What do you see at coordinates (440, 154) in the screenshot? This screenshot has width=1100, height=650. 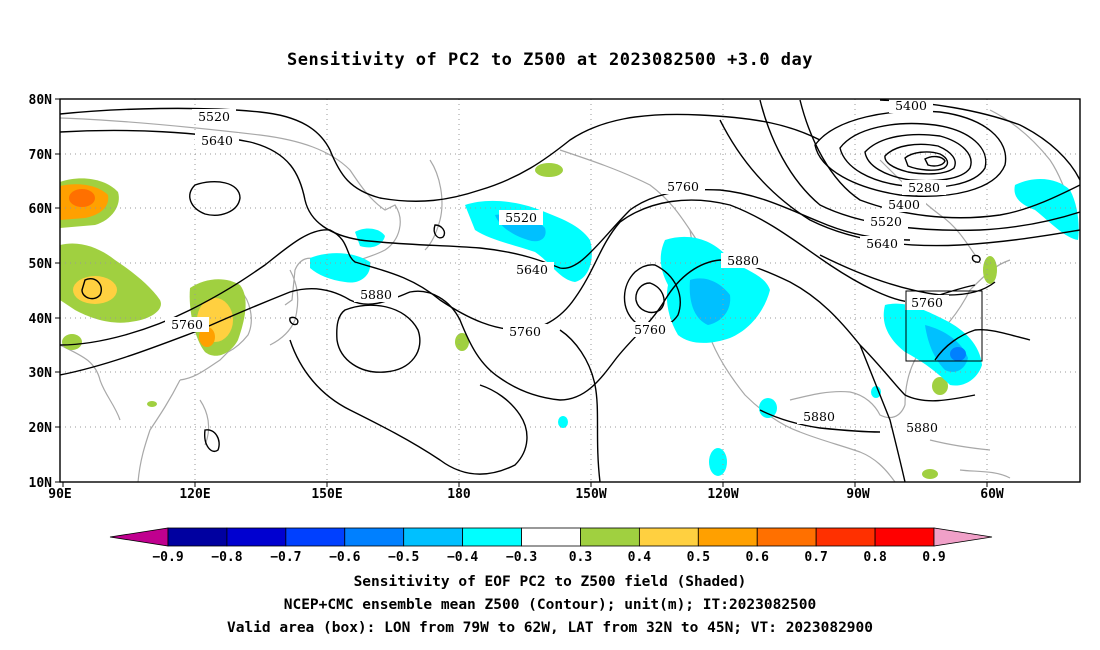 I see `contour-5520-north` at bounding box center [440, 154].